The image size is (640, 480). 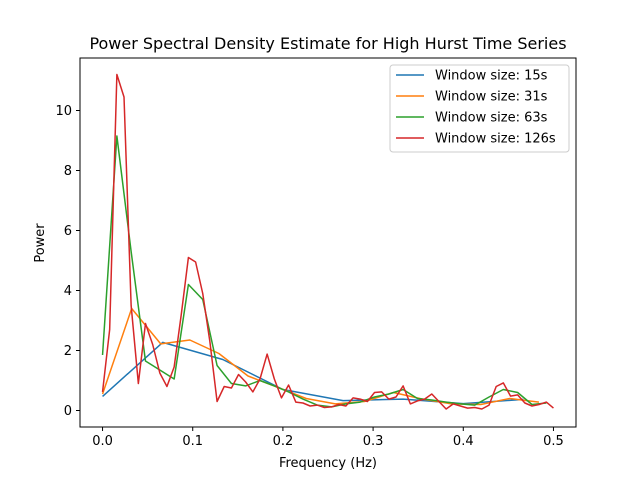 What do you see at coordinates (68, 171) in the screenshot?
I see `y-tick-label: 8` at bounding box center [68, 171].